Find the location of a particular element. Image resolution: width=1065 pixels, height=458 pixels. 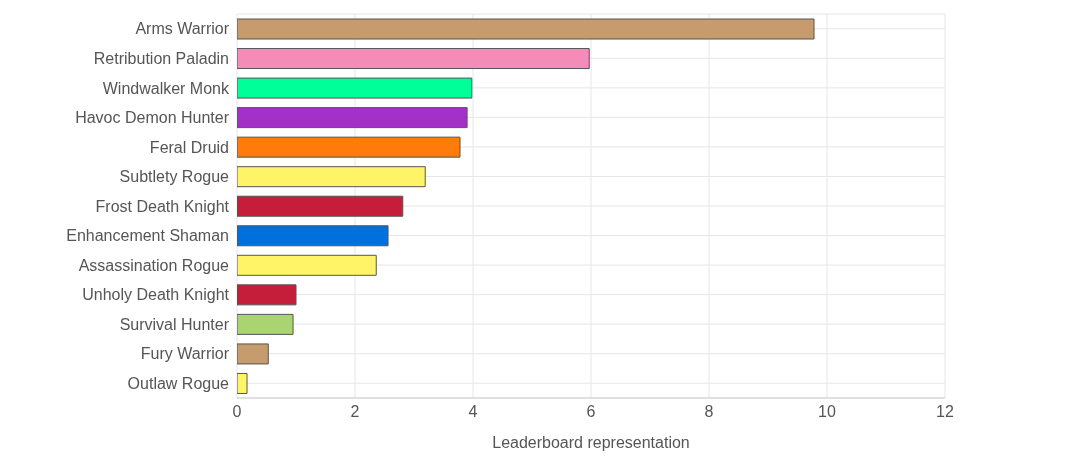

x-tick-label: 0 is located at coordinates (237, 412).